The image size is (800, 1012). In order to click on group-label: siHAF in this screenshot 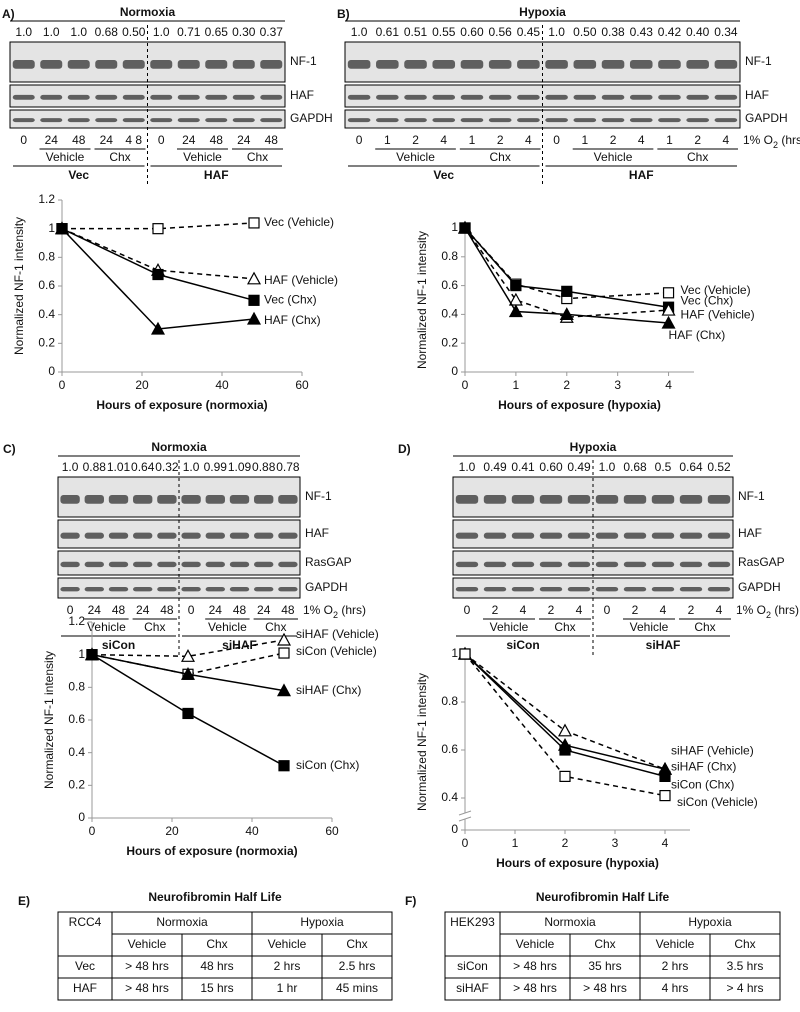, I will do `click(663, 645)`.